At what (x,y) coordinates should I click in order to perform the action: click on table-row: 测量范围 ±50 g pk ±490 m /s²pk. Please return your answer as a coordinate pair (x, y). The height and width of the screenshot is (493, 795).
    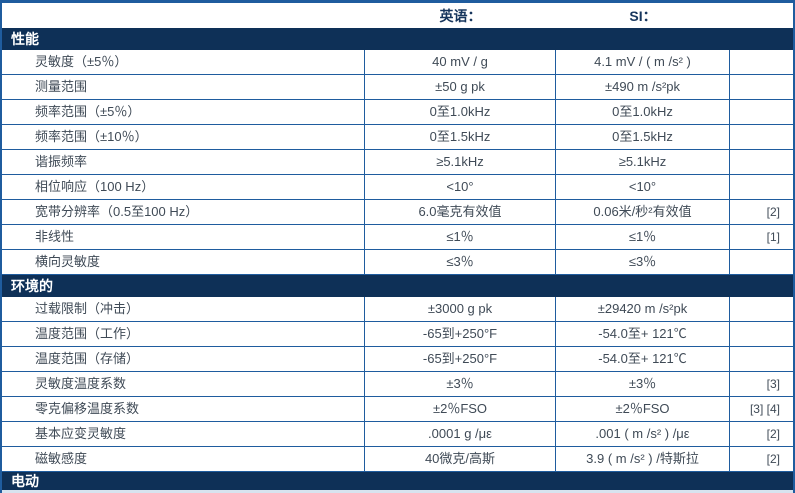
    Looking at the image, I should click on (397, 87).